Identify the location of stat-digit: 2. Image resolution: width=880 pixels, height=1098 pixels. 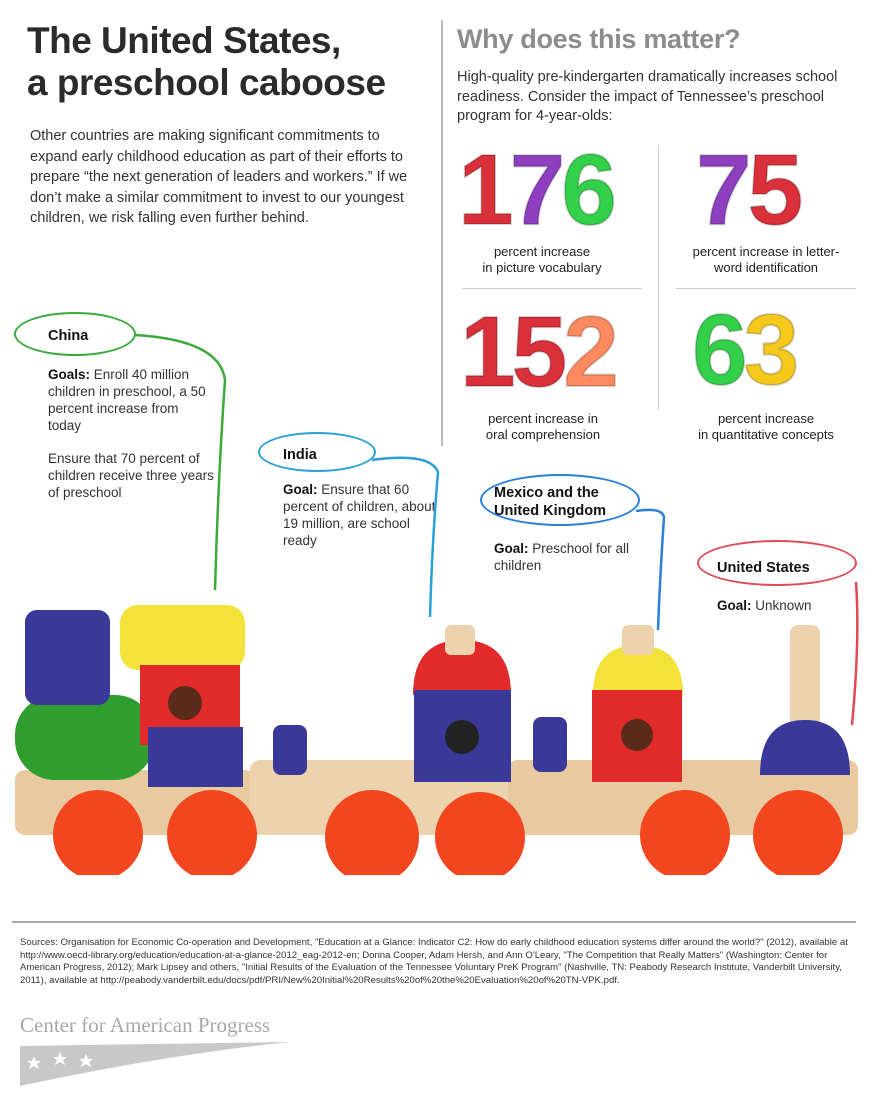
(591, 352).